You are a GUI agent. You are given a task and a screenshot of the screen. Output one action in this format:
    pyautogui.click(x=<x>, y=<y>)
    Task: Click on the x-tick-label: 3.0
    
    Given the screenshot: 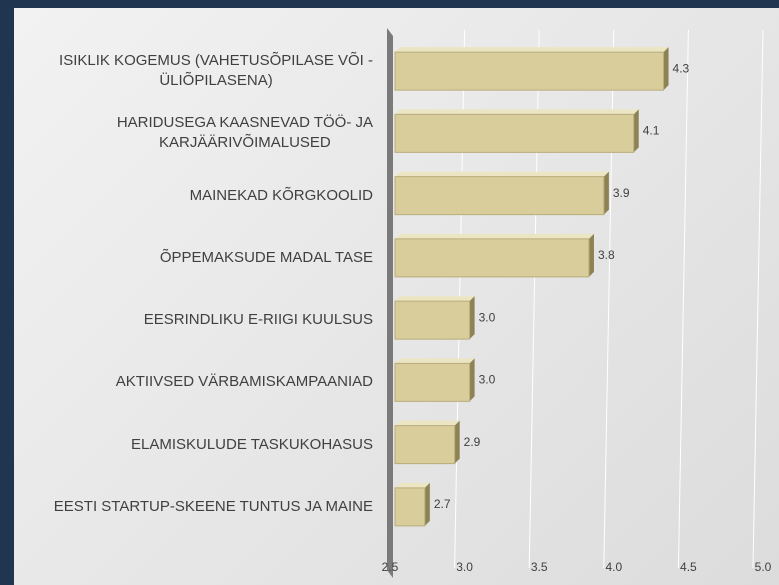 What is the action you would take?
    pyautogui.click(x=464, y=567)
    